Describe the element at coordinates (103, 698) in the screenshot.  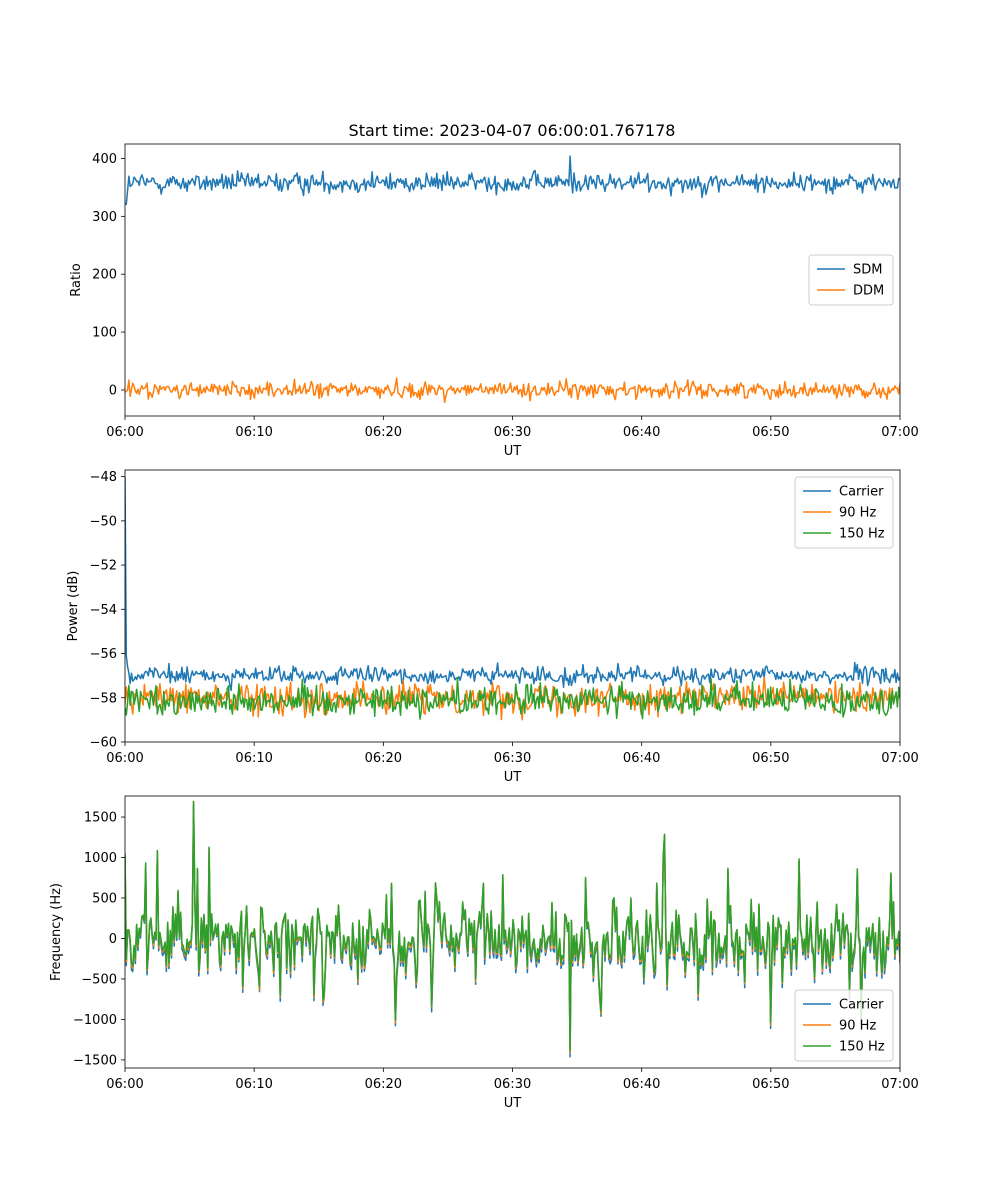
I see `y-tick-label: −58` at that location.